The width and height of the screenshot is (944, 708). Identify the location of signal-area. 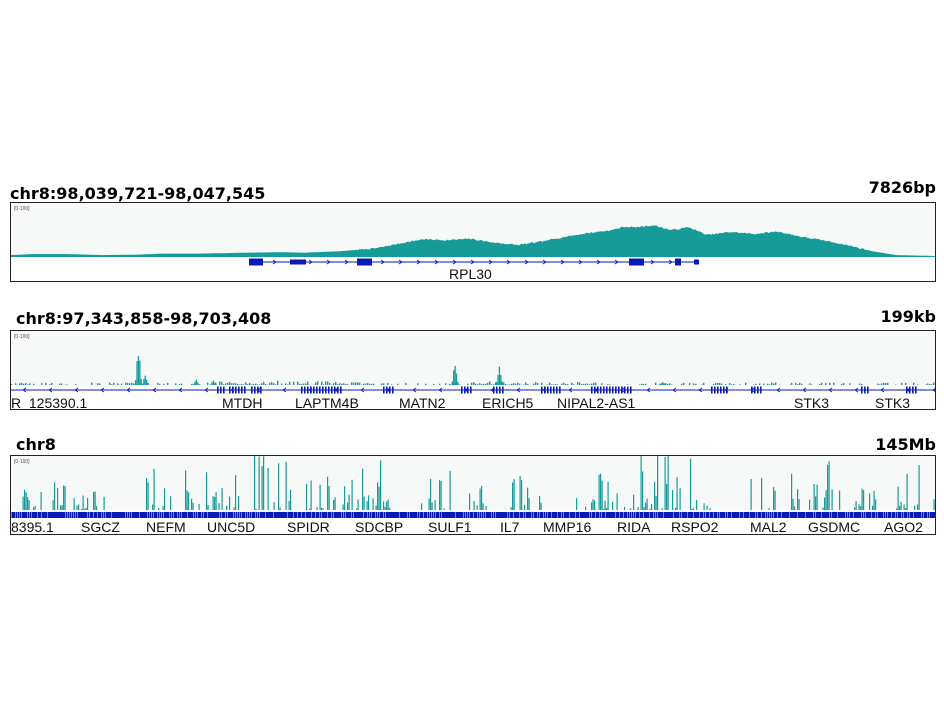
(473, 241).